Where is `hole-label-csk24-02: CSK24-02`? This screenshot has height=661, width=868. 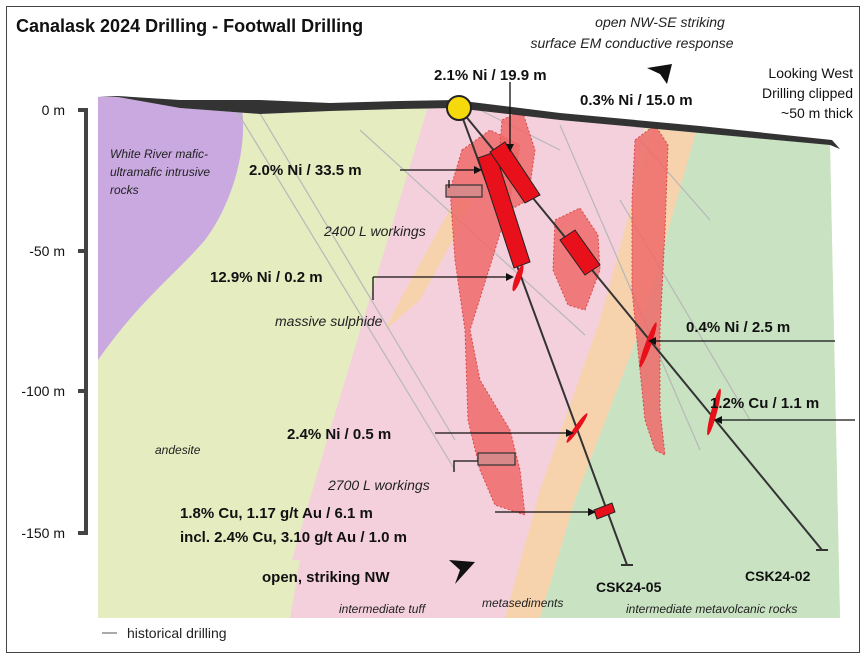 hole-label-csk24-02: CSK24-02 is located at coordinates (778, 576).